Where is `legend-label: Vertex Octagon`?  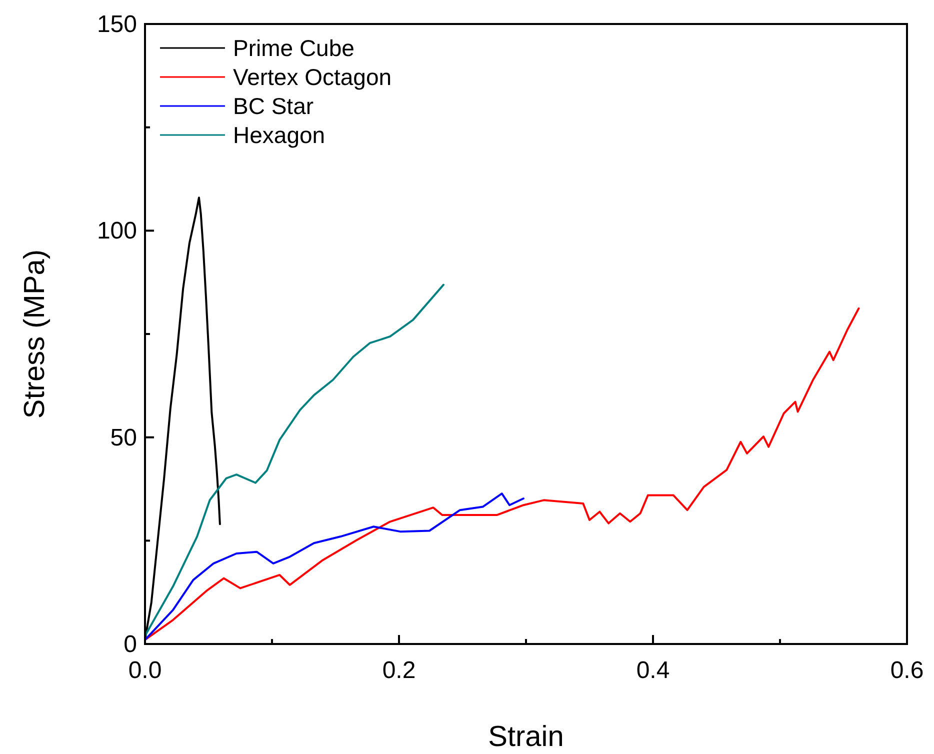 legend-label: Vertex Octagon is located at coordinates (312, 77).